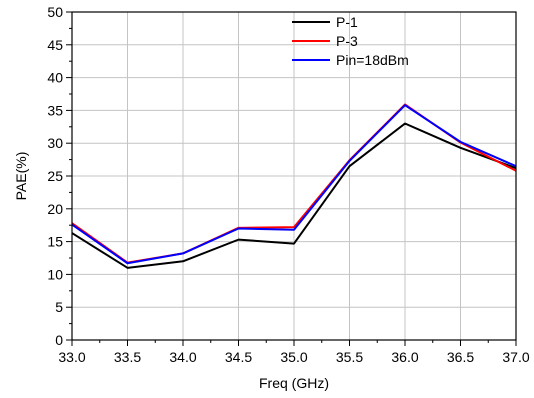  I want to click on y-tick-label: 15, so click(55, 242).